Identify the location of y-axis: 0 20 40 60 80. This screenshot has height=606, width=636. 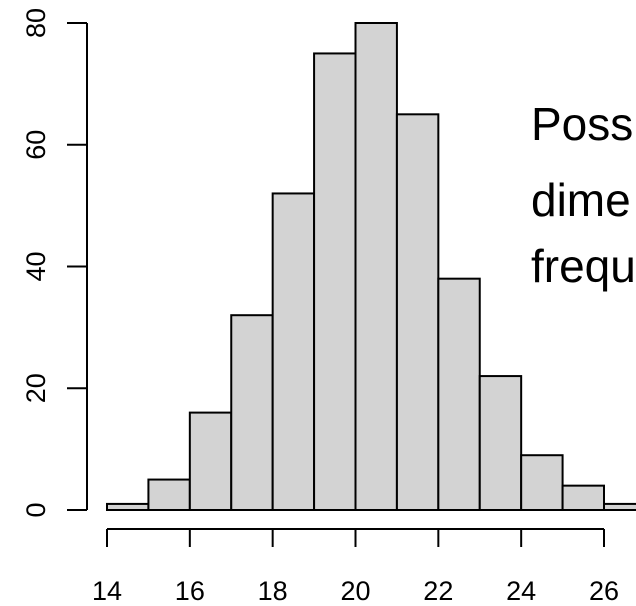
(54, 263).